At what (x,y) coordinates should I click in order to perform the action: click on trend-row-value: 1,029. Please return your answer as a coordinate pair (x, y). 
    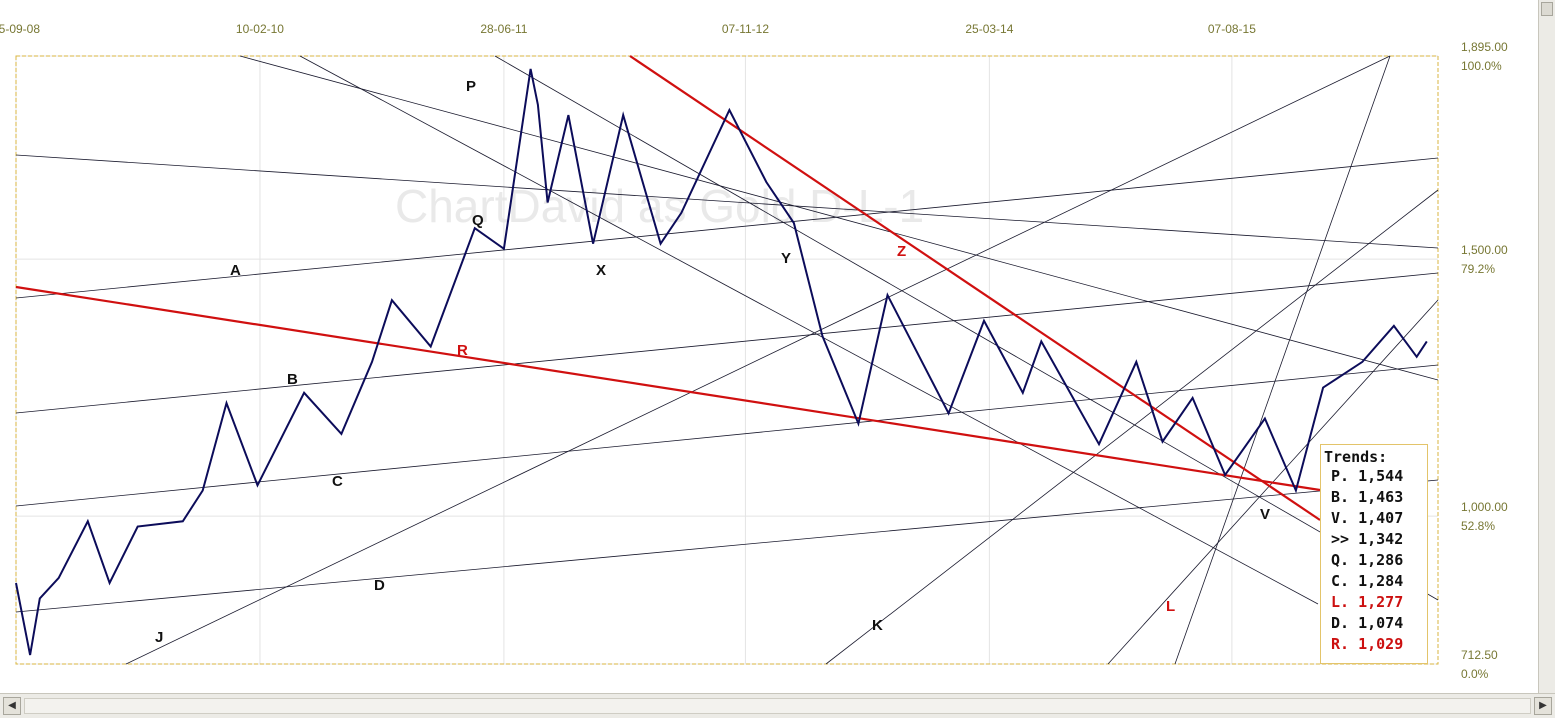
    Looking at the image, I should click on (1381, 644).